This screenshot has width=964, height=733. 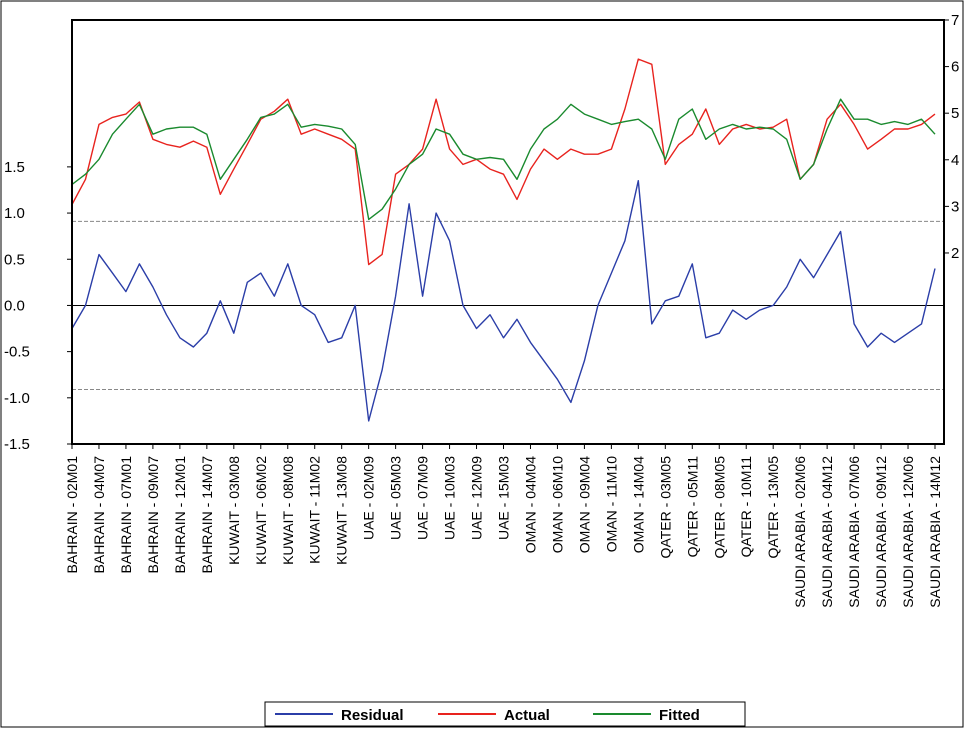 What do you see at coordinates (14, 259) in the screenshot?
I see `y-tick-label: 0.5` at bounding box center [14, 259].